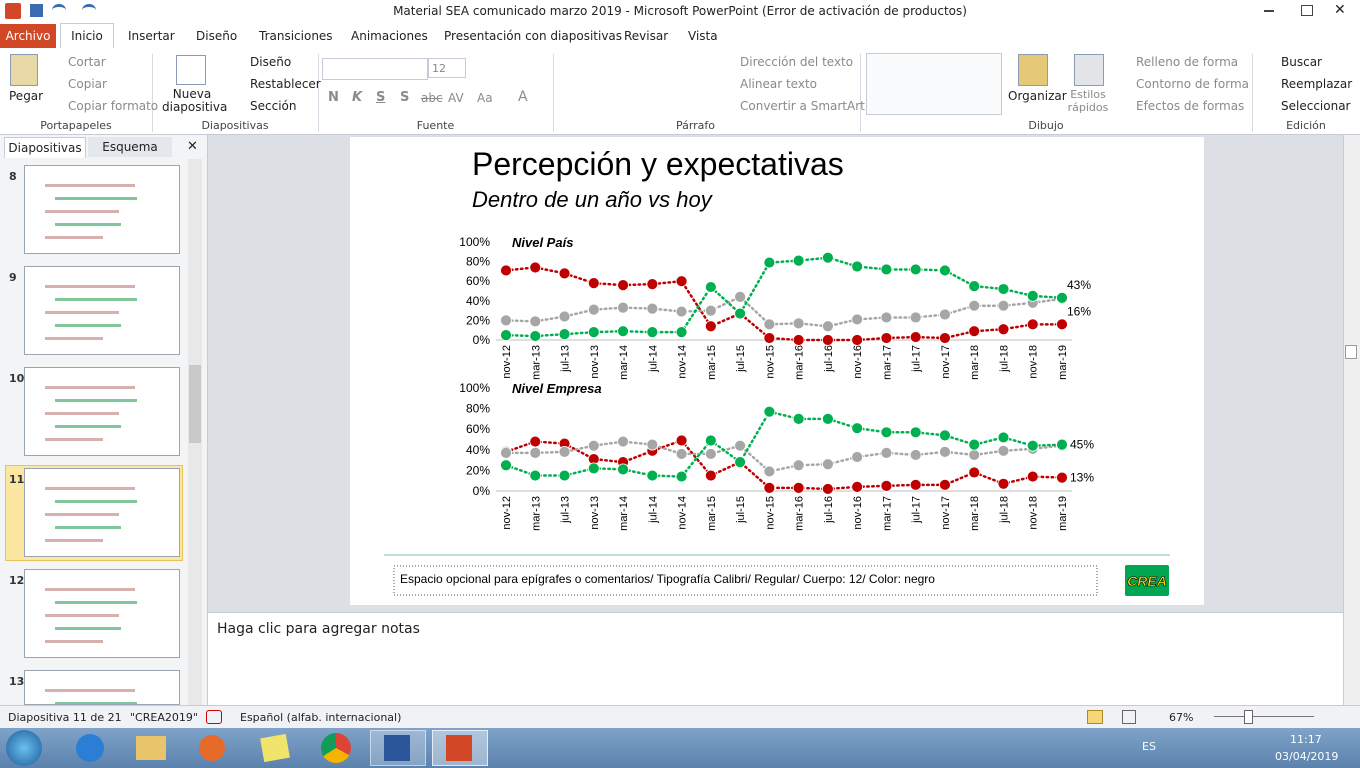 The width and height of the screenshot is (1360, 768). What do you see at coordinates (1306, 739) in the screenshot?
I see `clock-time: 11:17` at bounding box center [1306, 739].